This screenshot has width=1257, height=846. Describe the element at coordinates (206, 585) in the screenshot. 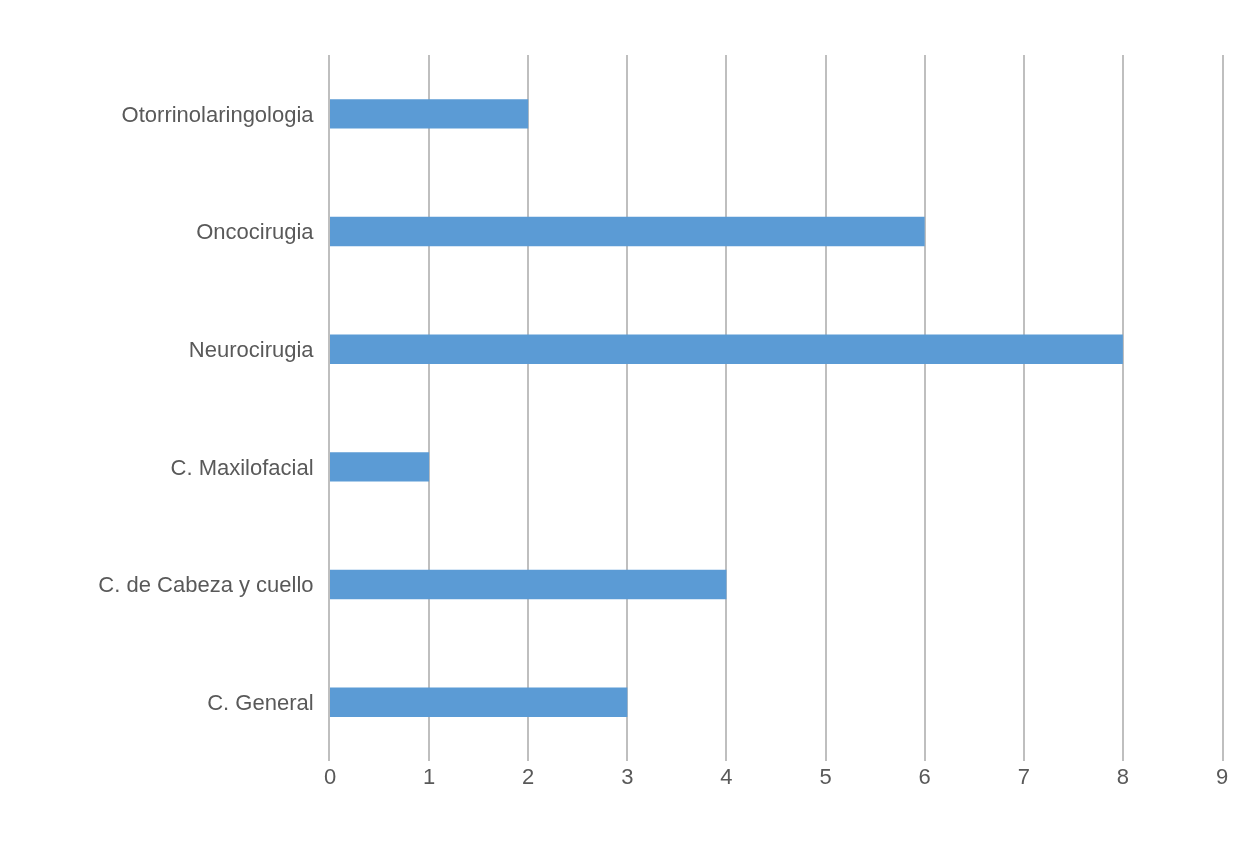

I see `y-tick-label: C. de Cabeza y cuello` at that location.